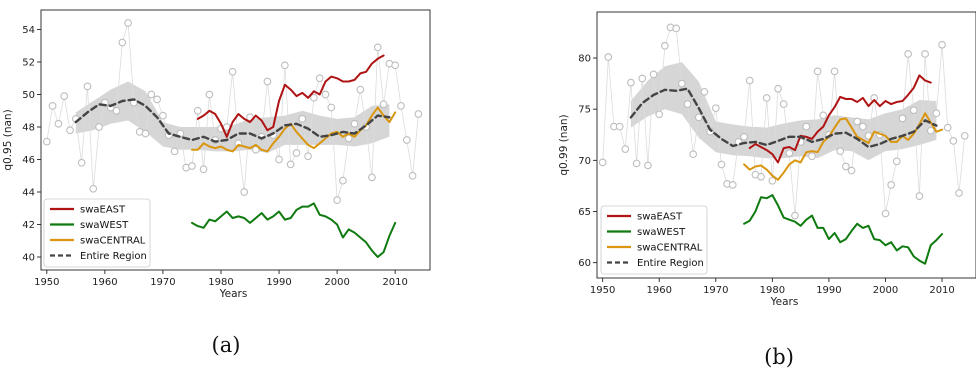 The image size is (976, 377). Describe the element at coordinates (602, 290) in the screenshot. I see `chart-1-xtick-label: 1950` at that location.